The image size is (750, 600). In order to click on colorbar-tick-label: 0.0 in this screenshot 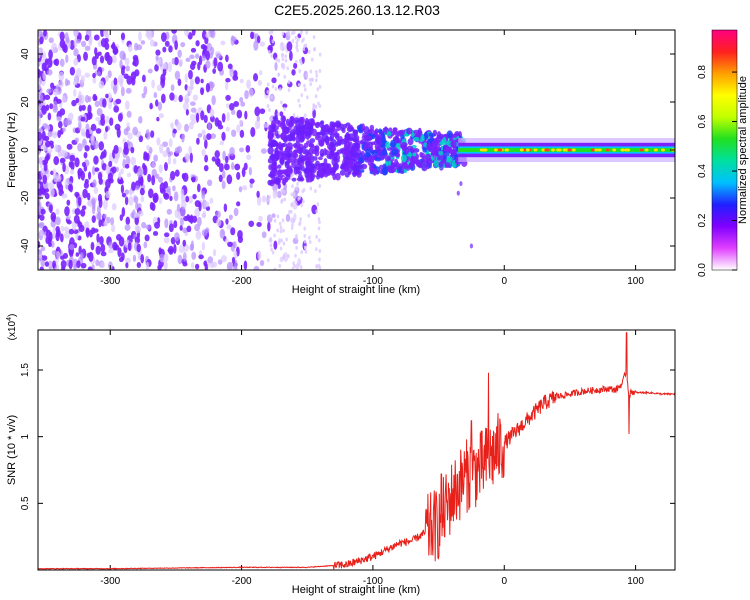, I will do `click(702, 270)`.